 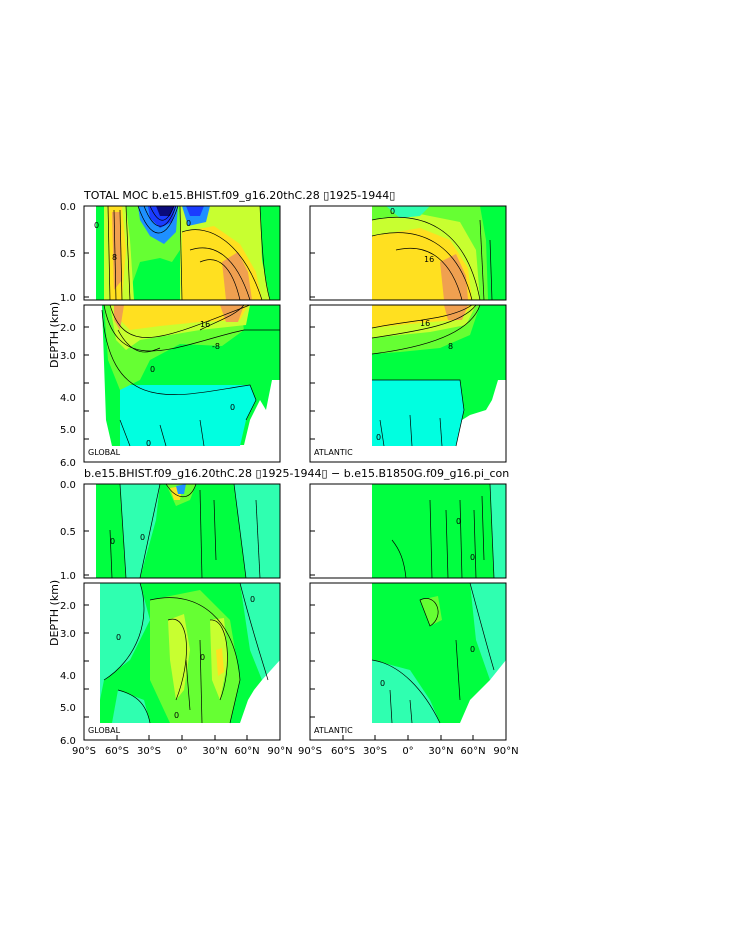 What do you see at coordinates (182, 334) in the screenshot?
I see `panel-top-global: 0 8 16 -8 0 0 0 0 GLOBAL` at bounding box center [182, 334].